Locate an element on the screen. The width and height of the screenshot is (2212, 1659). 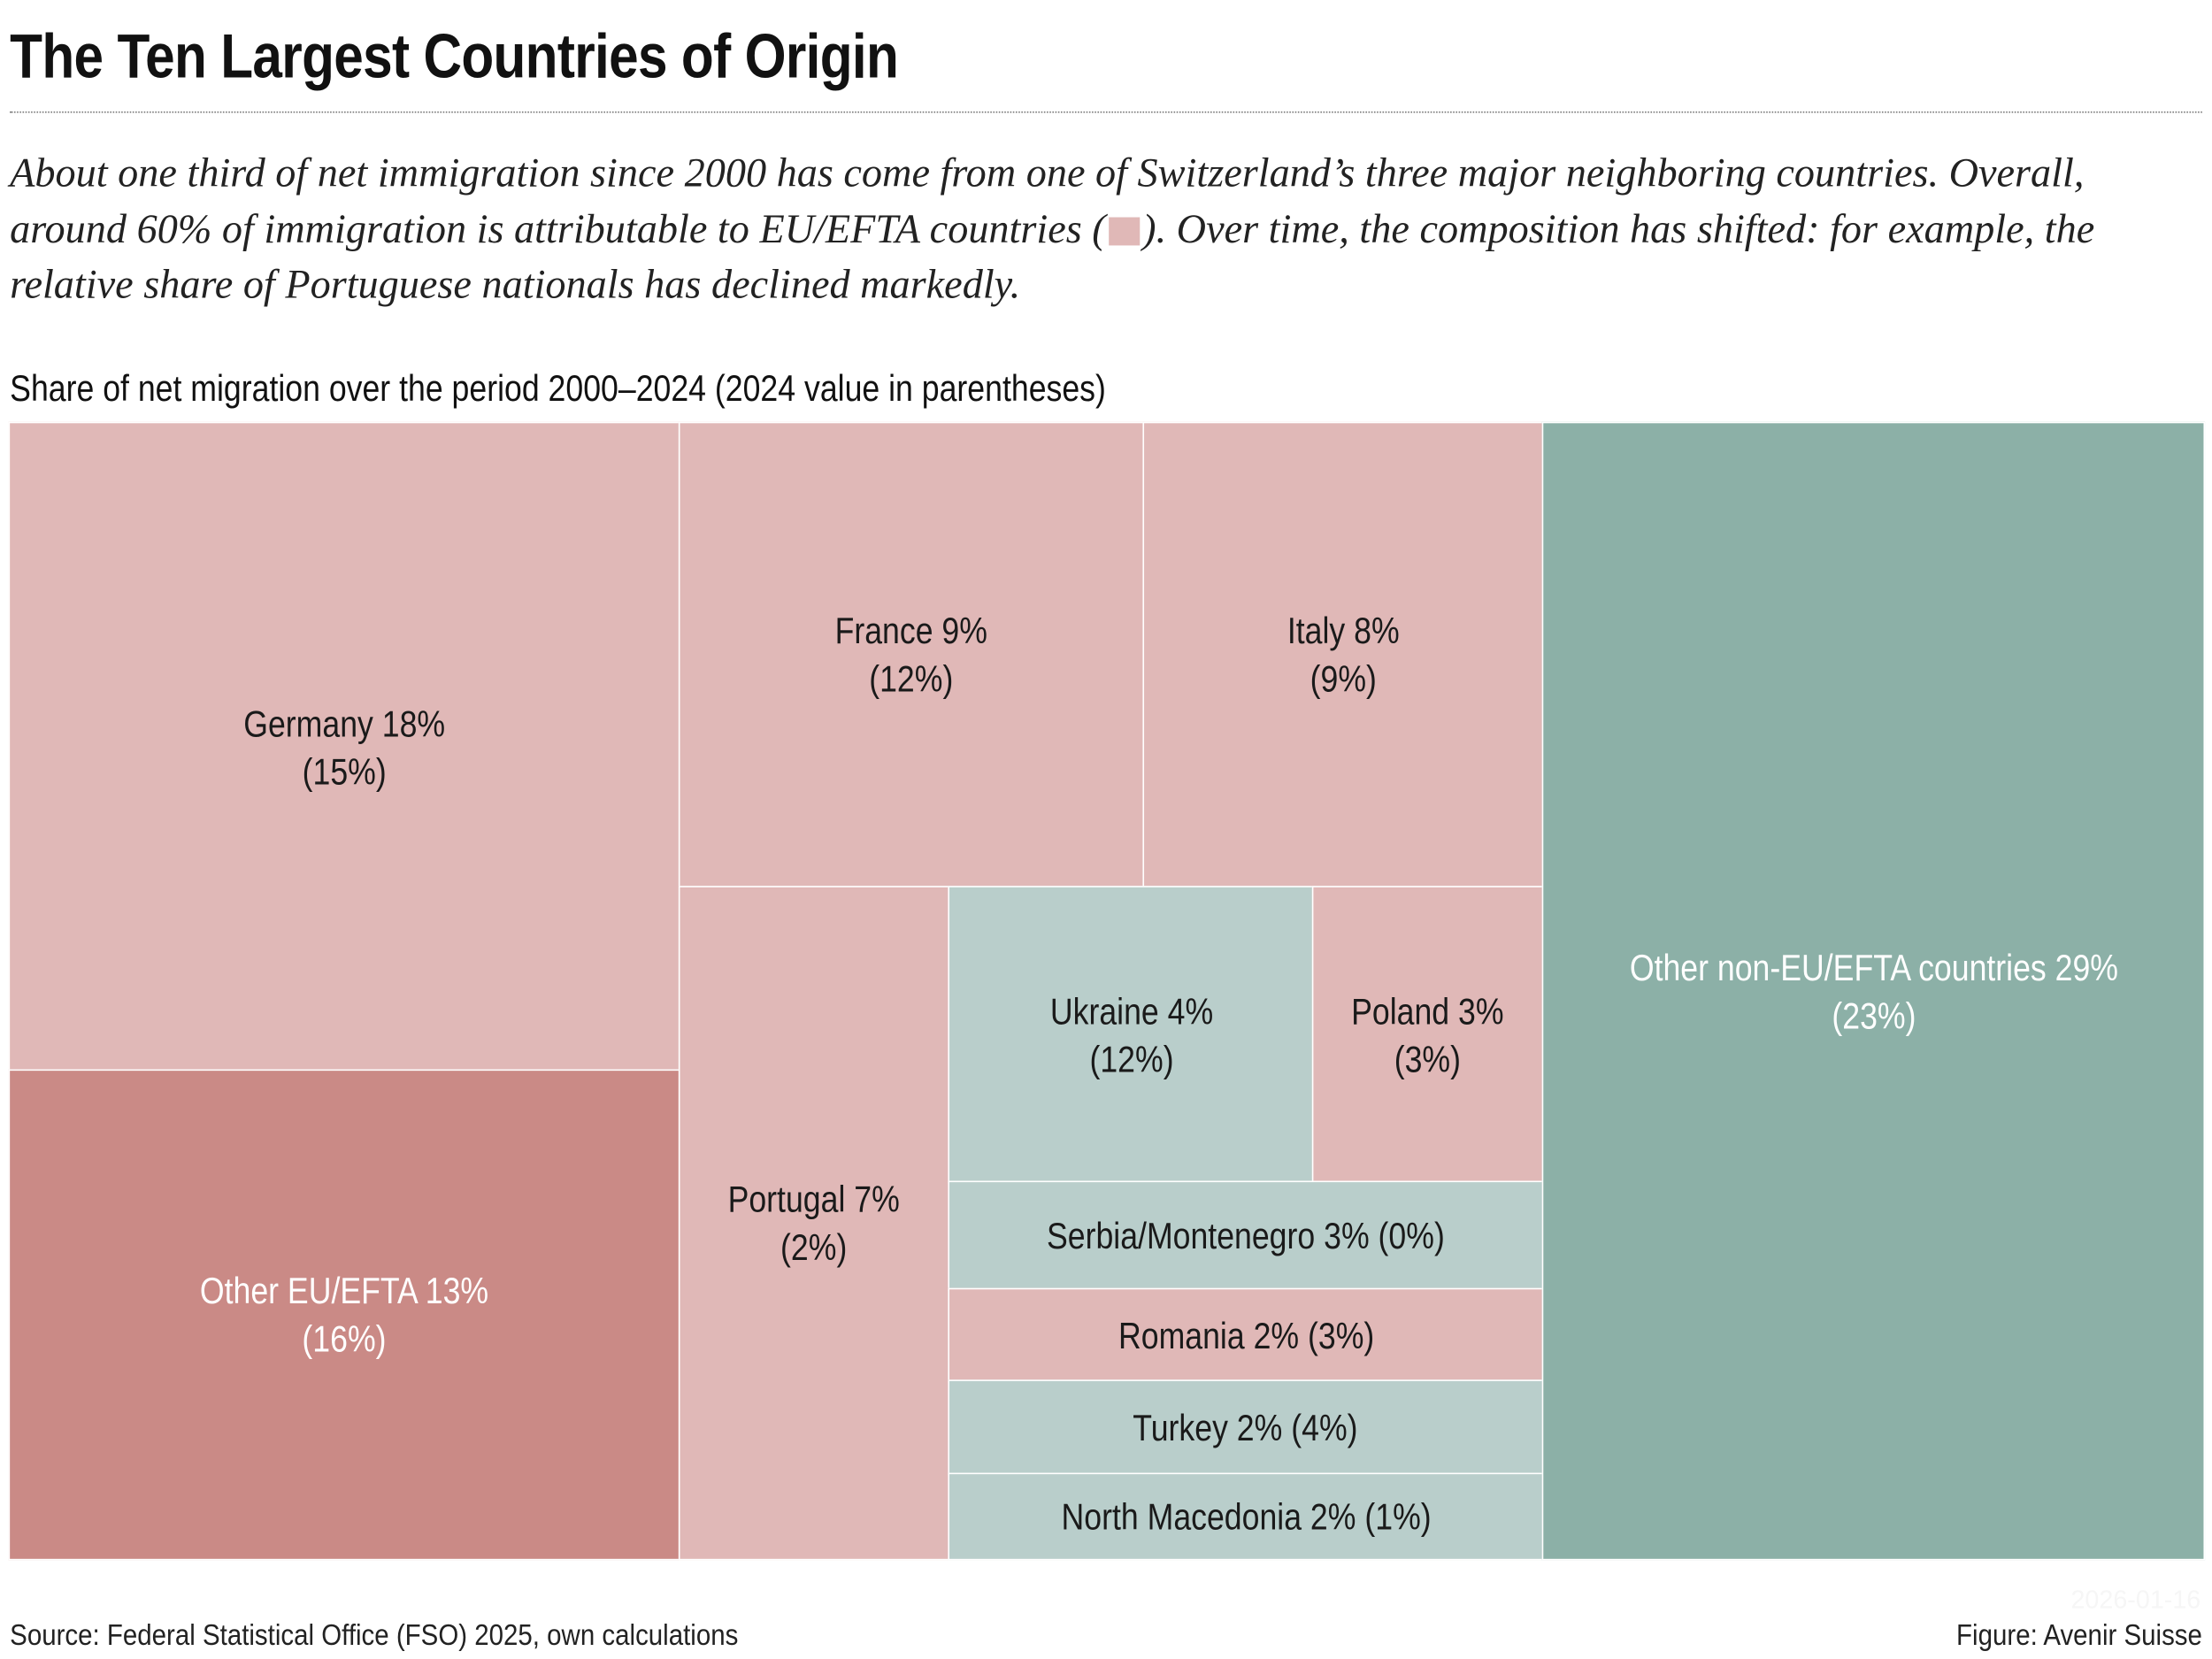
tile-portugal: Portugal 7% (2%) is located at coordinates (814, 1224).